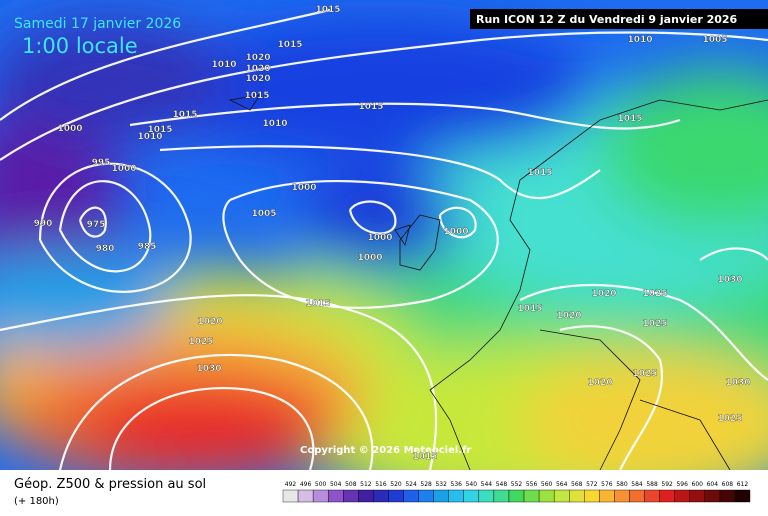  What do you see at coordinates (577, 484) in the screenshot?
I see `scale-label: 568` at bounding box center [577, 484].